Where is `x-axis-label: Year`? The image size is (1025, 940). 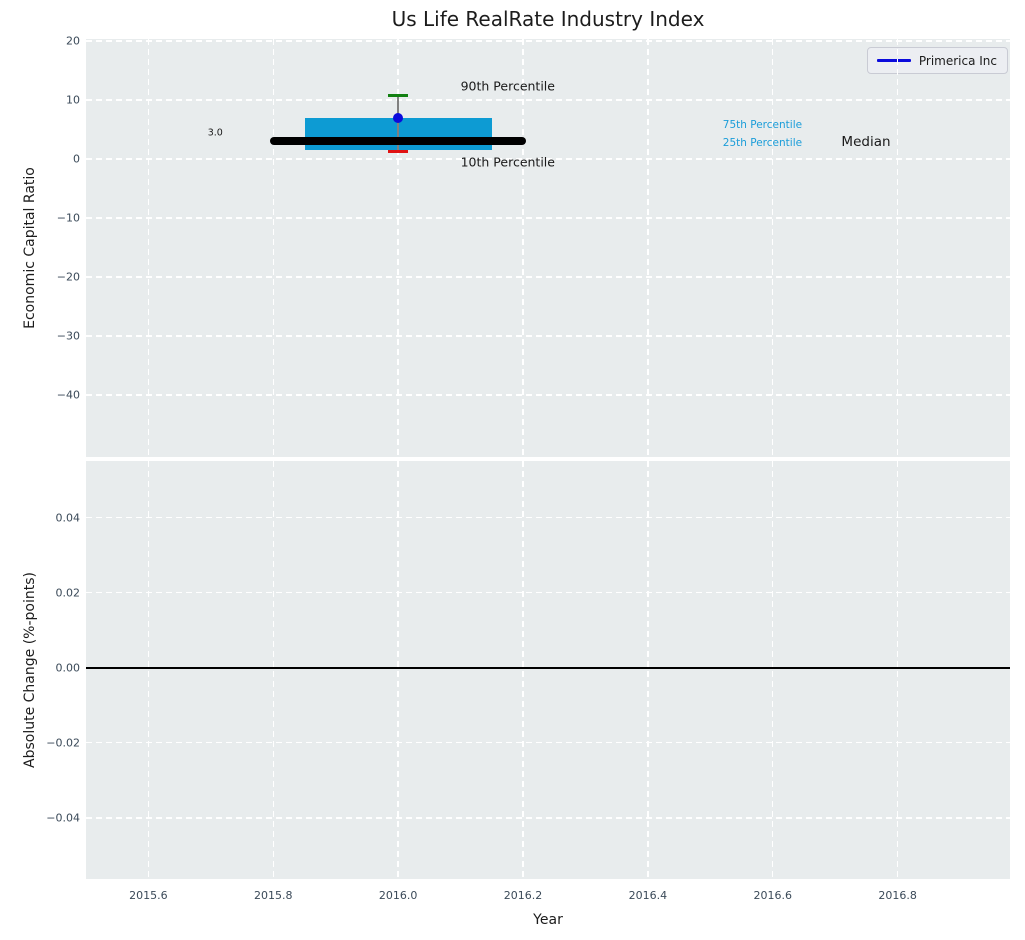 x-axis-label: Year is located at coordinates (548, 920).